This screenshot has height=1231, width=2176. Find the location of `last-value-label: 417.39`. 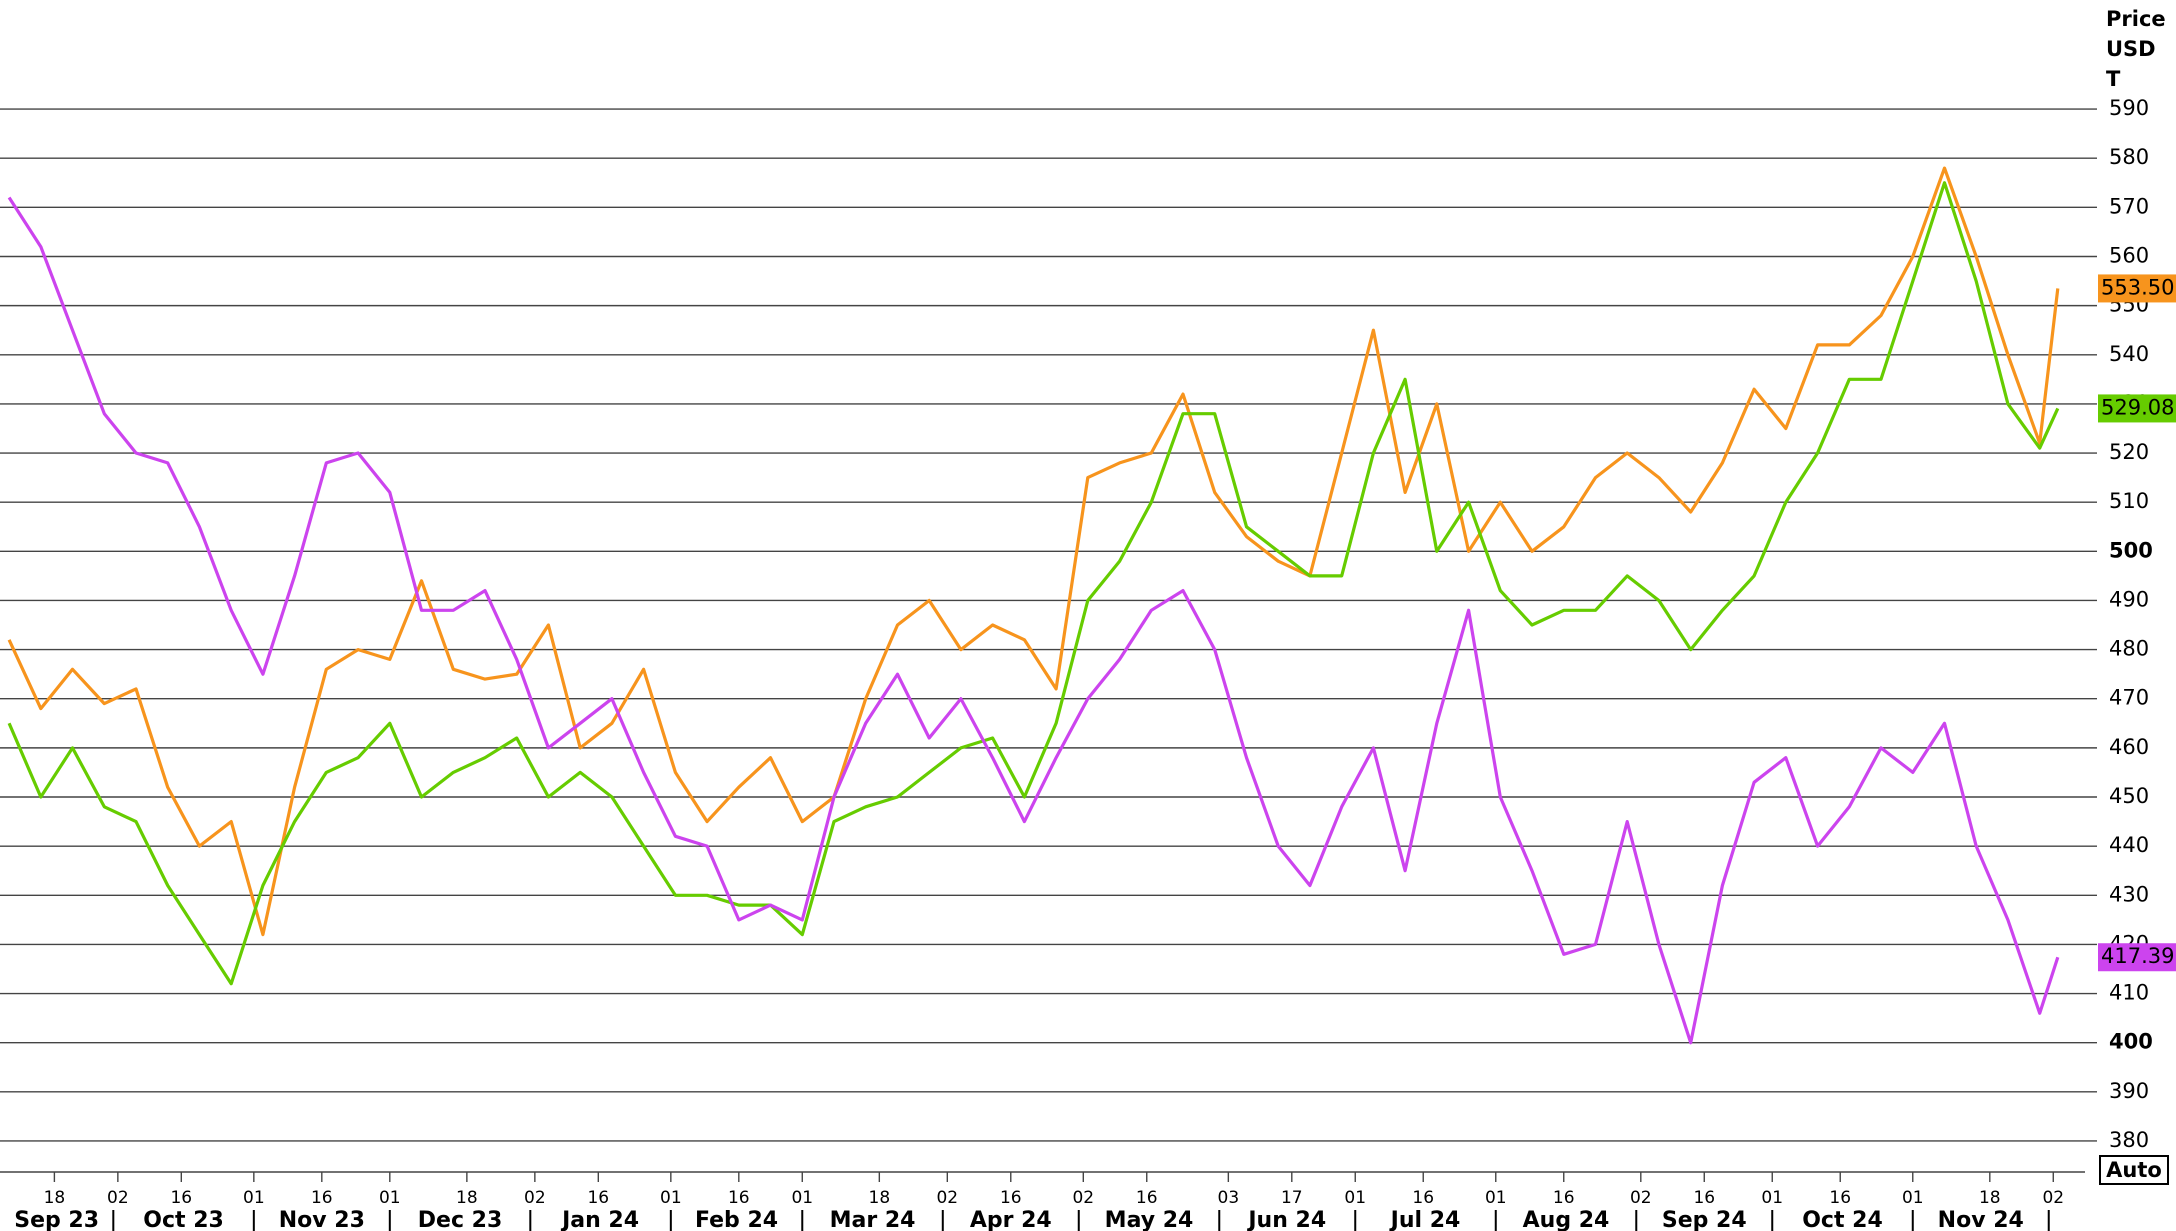

last-value-label: 417.39 is located at coordinates (2137, 956).